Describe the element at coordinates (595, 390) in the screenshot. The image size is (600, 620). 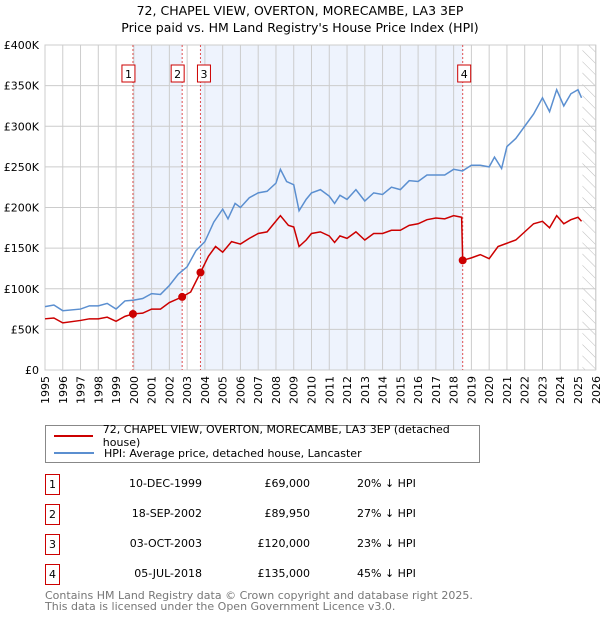
I see `x-tick-label: 2026` at that location.